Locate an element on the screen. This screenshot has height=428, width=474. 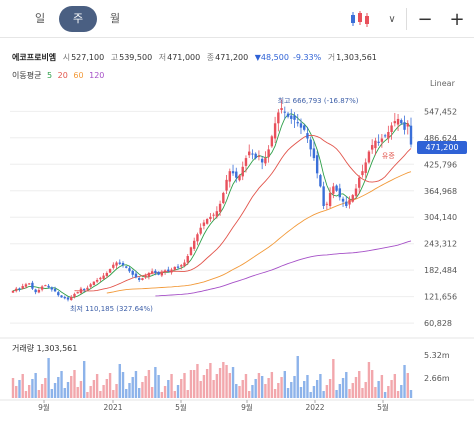
ma-60-label: 60 is located at coordinates (78, 75).